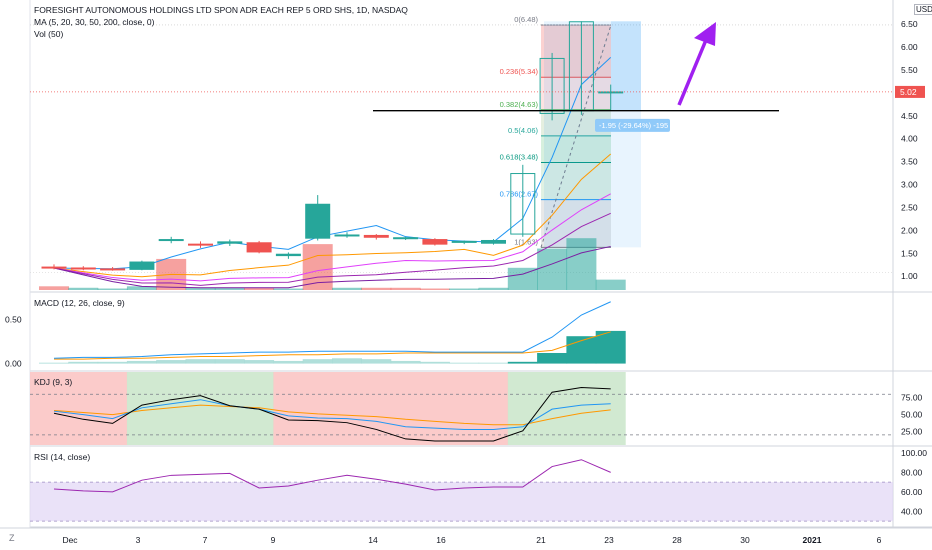 The width and height of the screenshot is (932, 550). Describe the element at coordinates (909, 70) in the screenshot. I see `price-tick-label: 5.50` at that location.